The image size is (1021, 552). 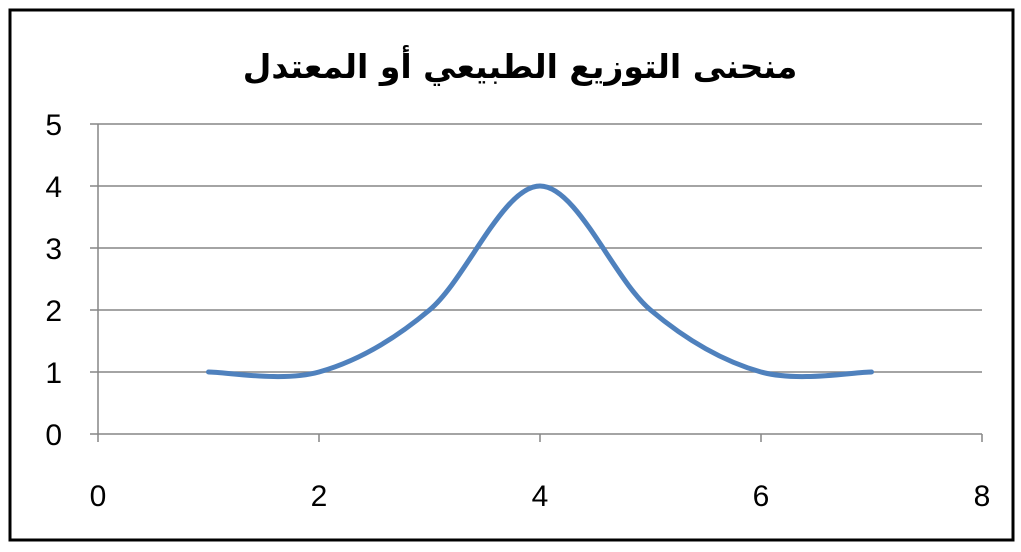 I want to click on x-tick-label: 6, so click(x=761, y=496).